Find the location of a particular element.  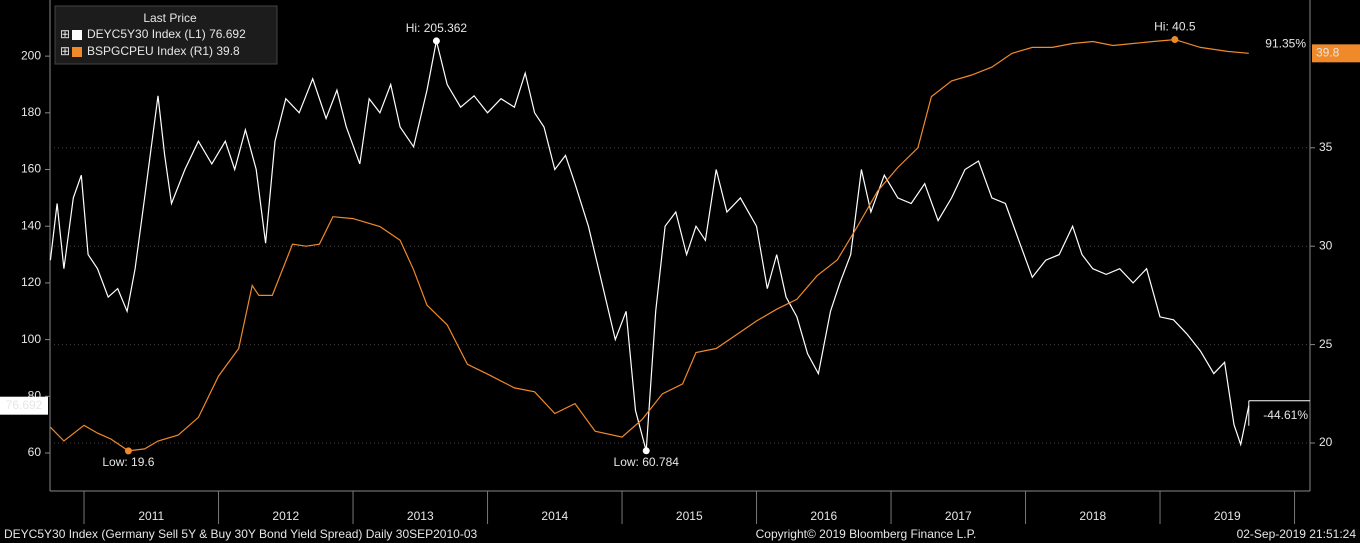

x-tick-label: 2018 is located at coordinates (1092, 516).